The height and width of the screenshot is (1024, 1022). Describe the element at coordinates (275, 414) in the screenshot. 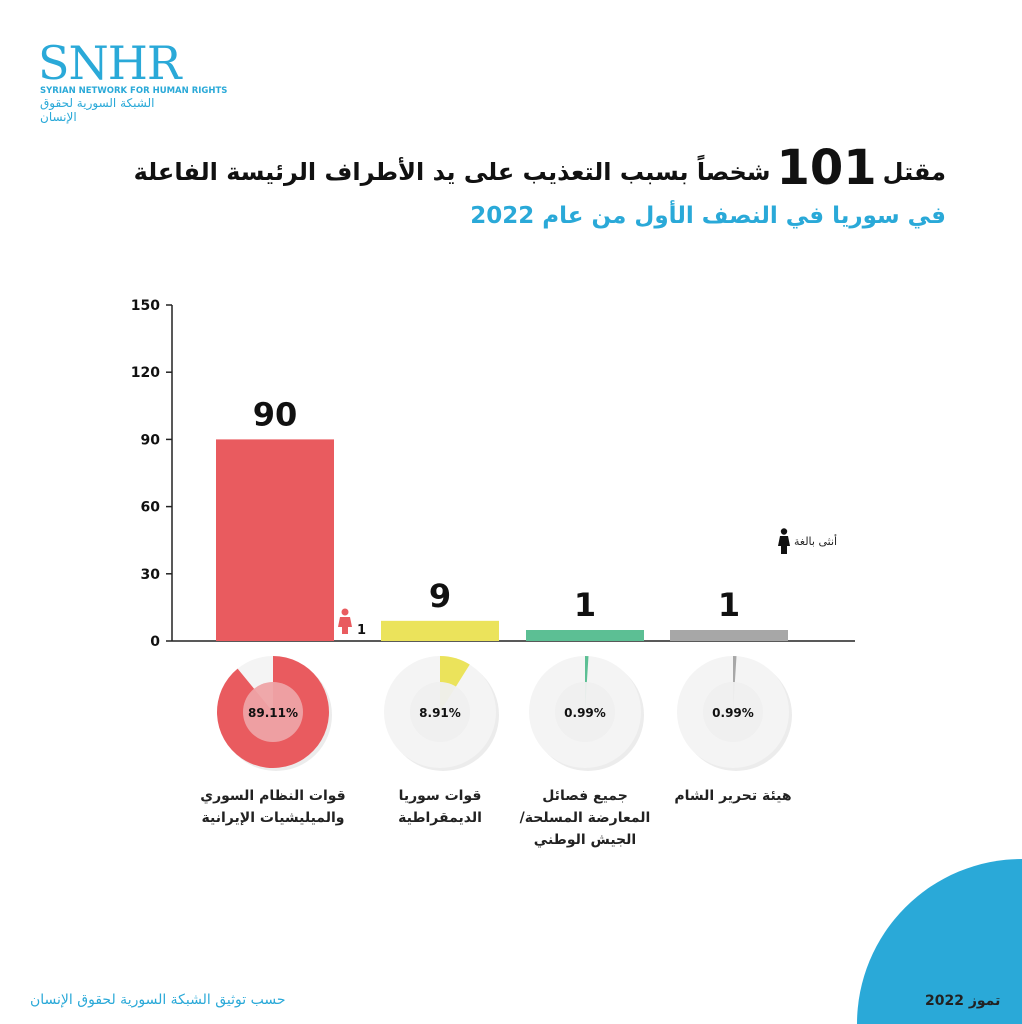

I see `bar-value-label: 90` at that location.